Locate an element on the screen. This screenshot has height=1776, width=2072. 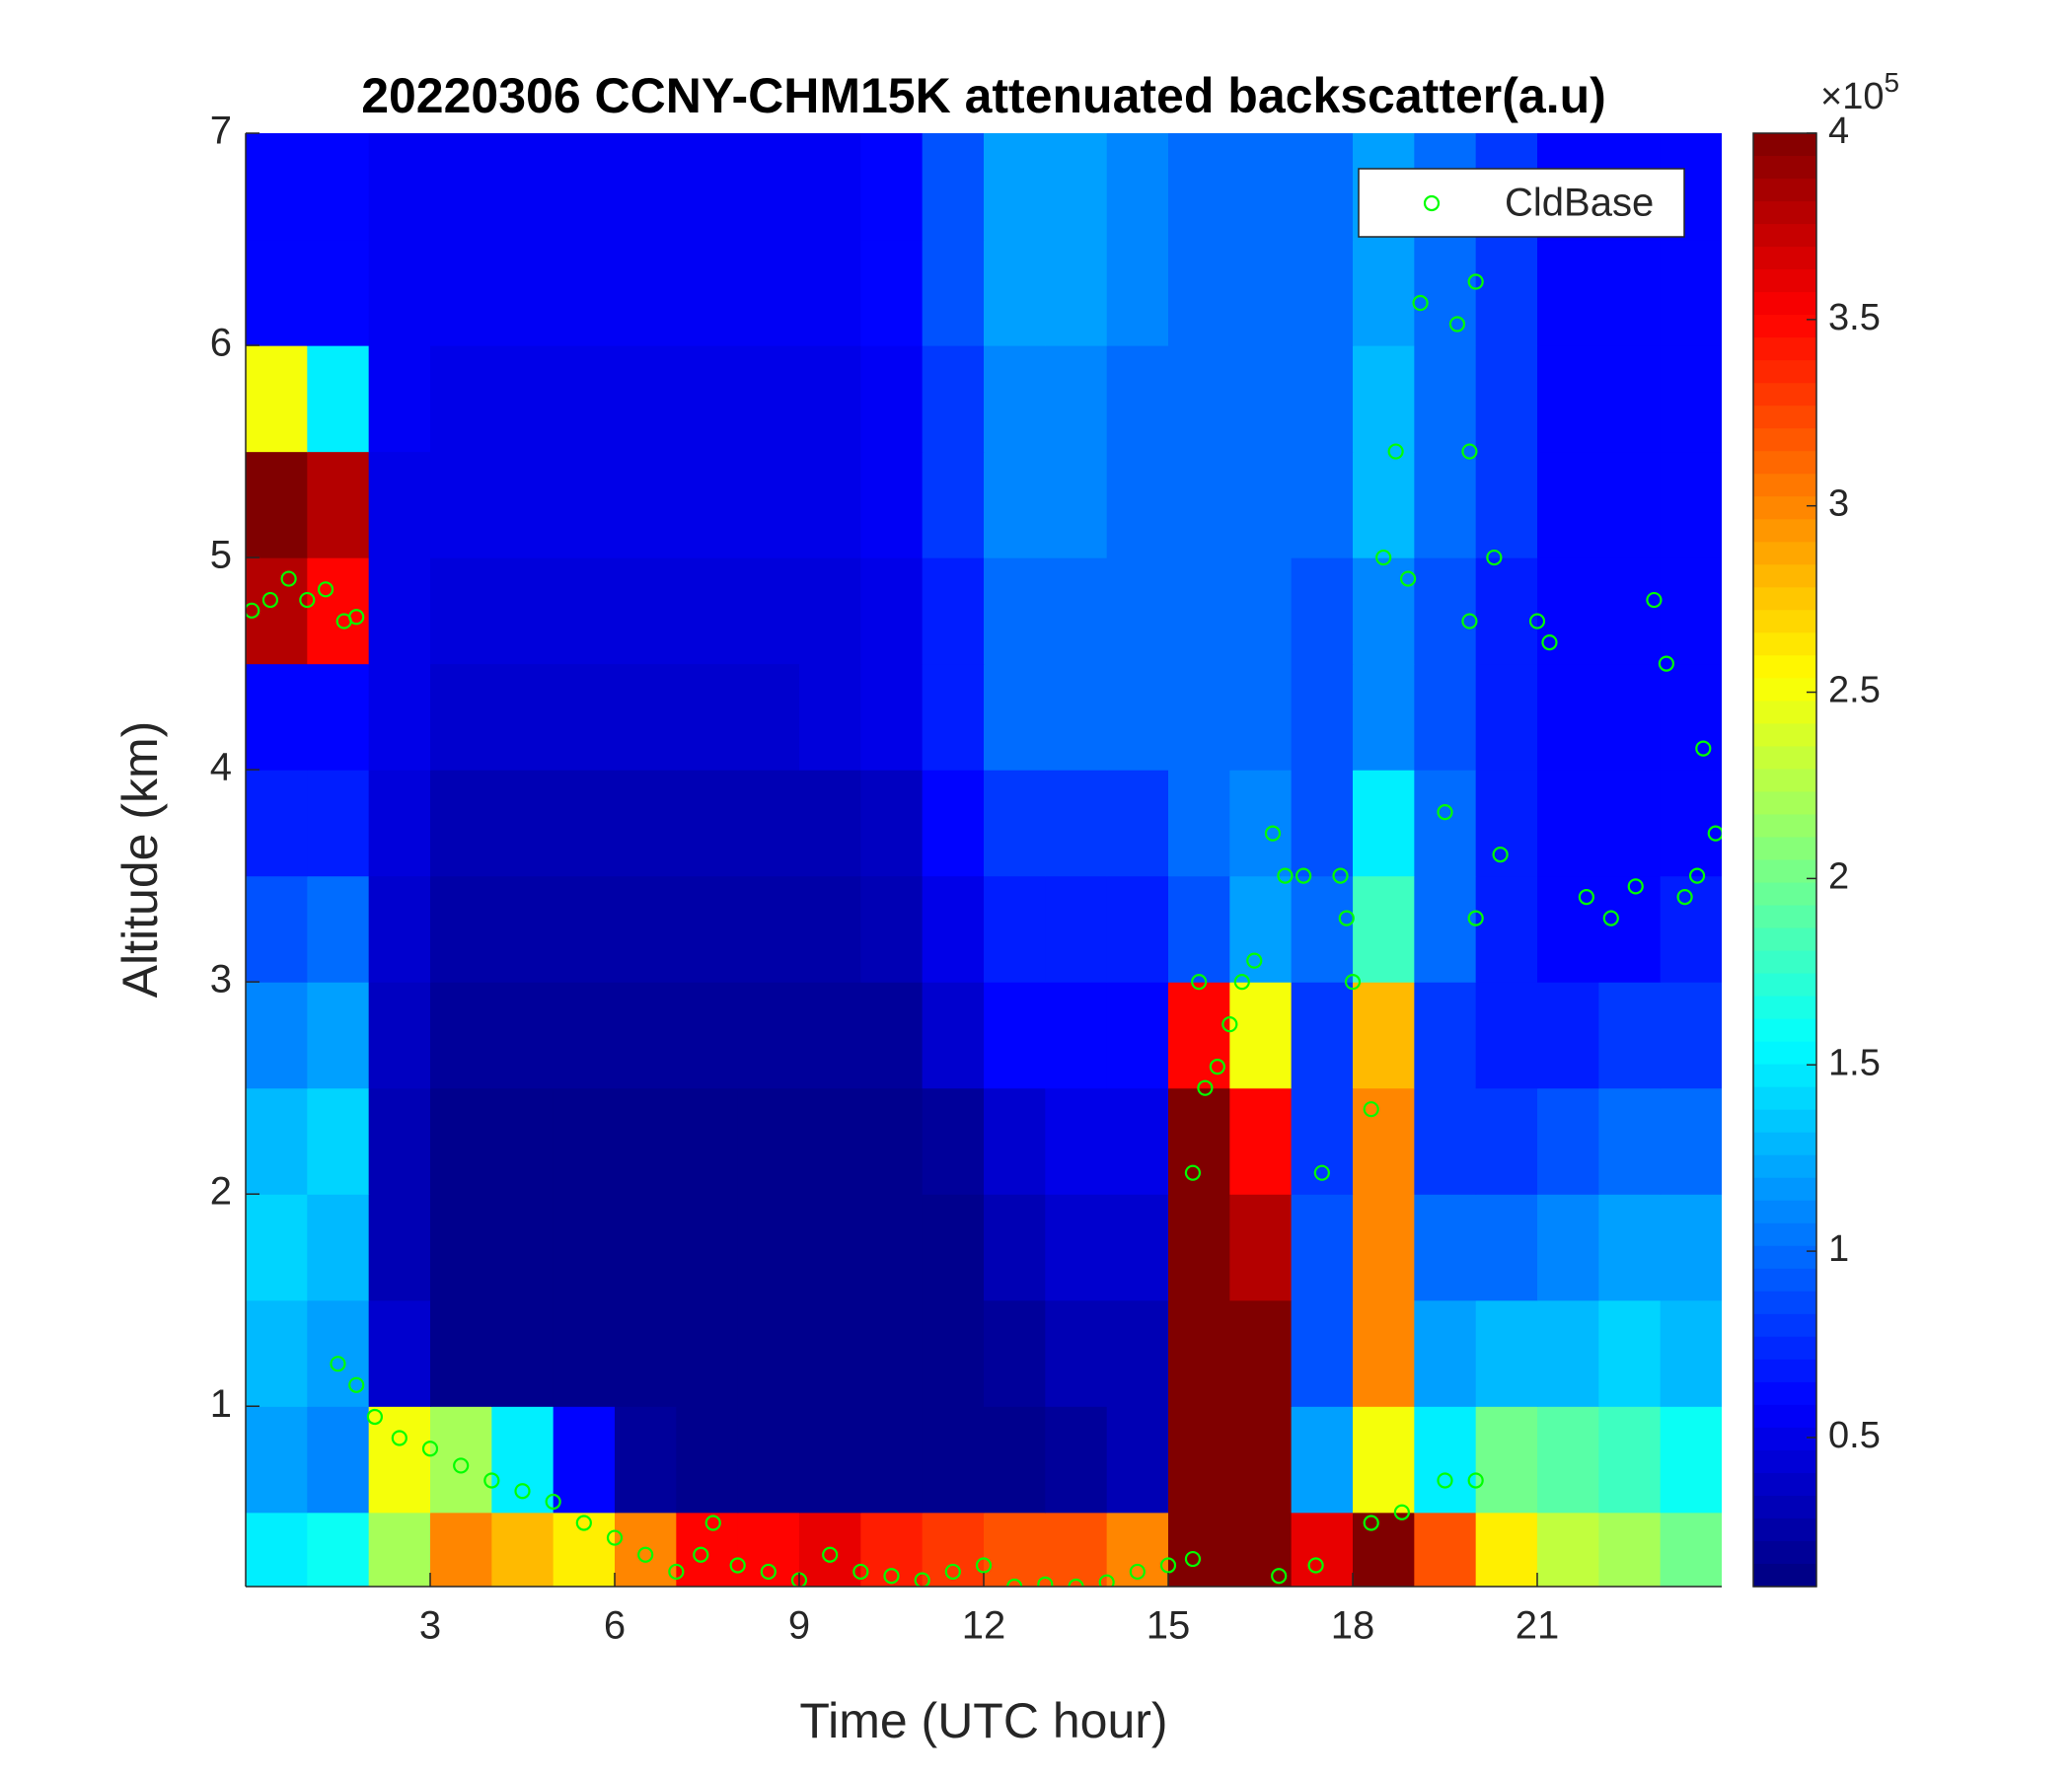
y-tick-label: 4 is located at coordinates (221, 768).